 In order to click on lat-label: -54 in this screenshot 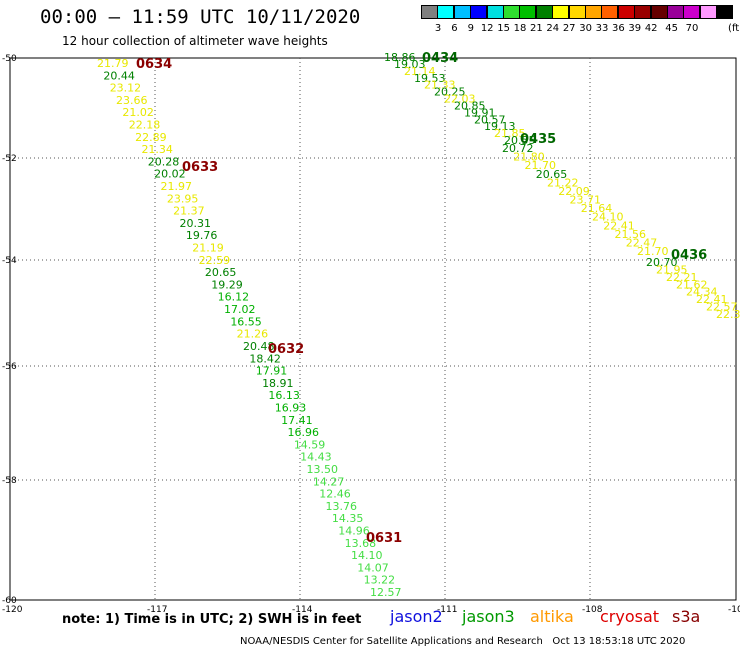, I will do `click(9, 261)`.